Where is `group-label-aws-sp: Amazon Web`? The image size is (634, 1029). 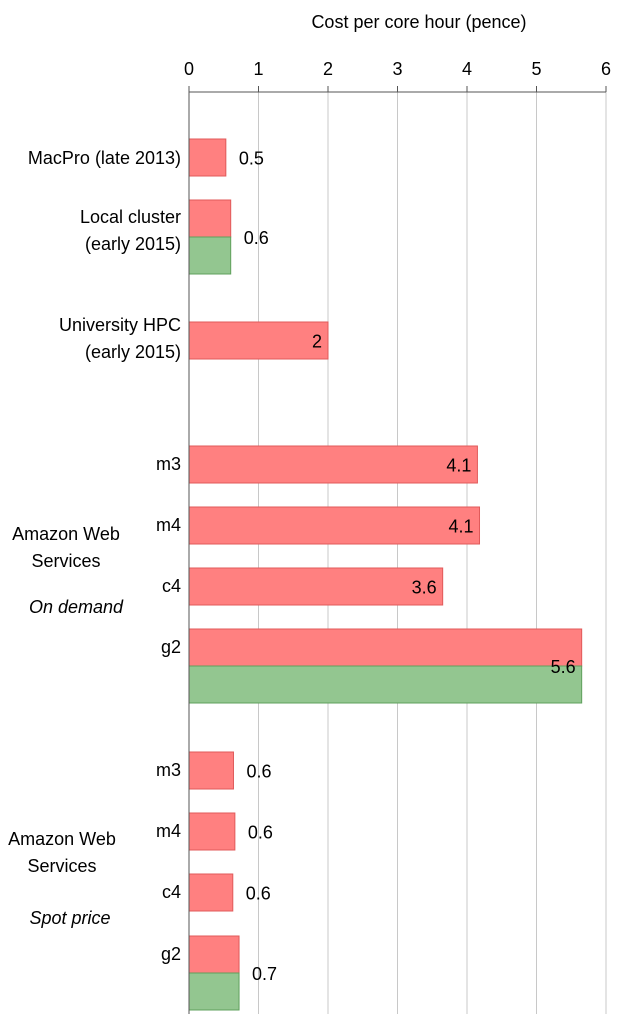
group-label-aws-sp: Amazon Web is located at coordinates (62, 839).